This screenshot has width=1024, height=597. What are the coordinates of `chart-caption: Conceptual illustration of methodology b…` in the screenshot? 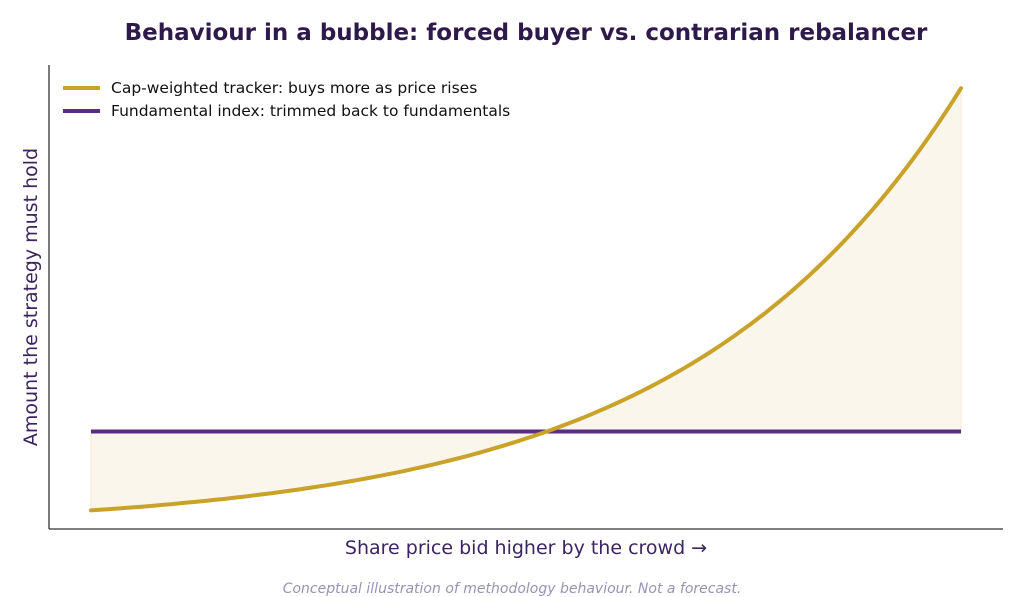 It's located at (512, 589).